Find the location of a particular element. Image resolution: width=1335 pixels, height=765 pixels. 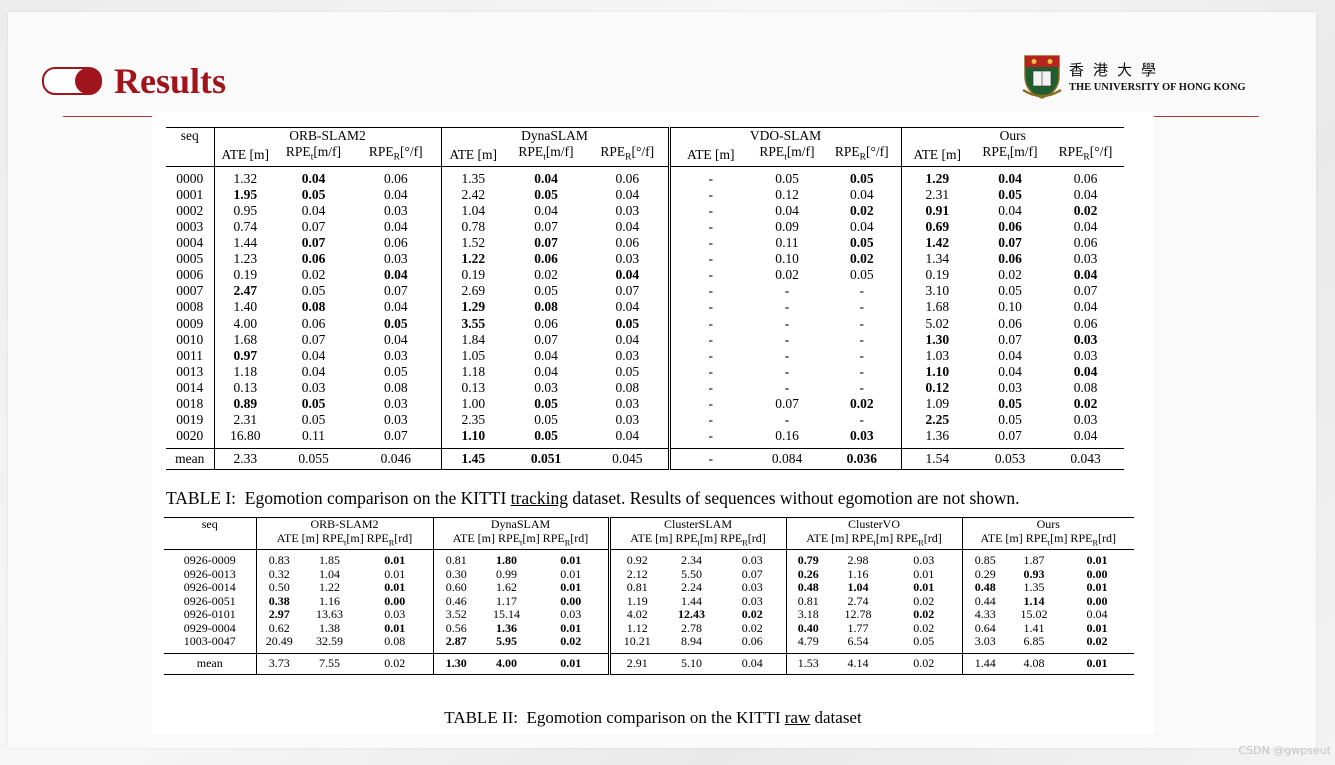

value-cell: 4.79 is located at coordinates (807, 644).